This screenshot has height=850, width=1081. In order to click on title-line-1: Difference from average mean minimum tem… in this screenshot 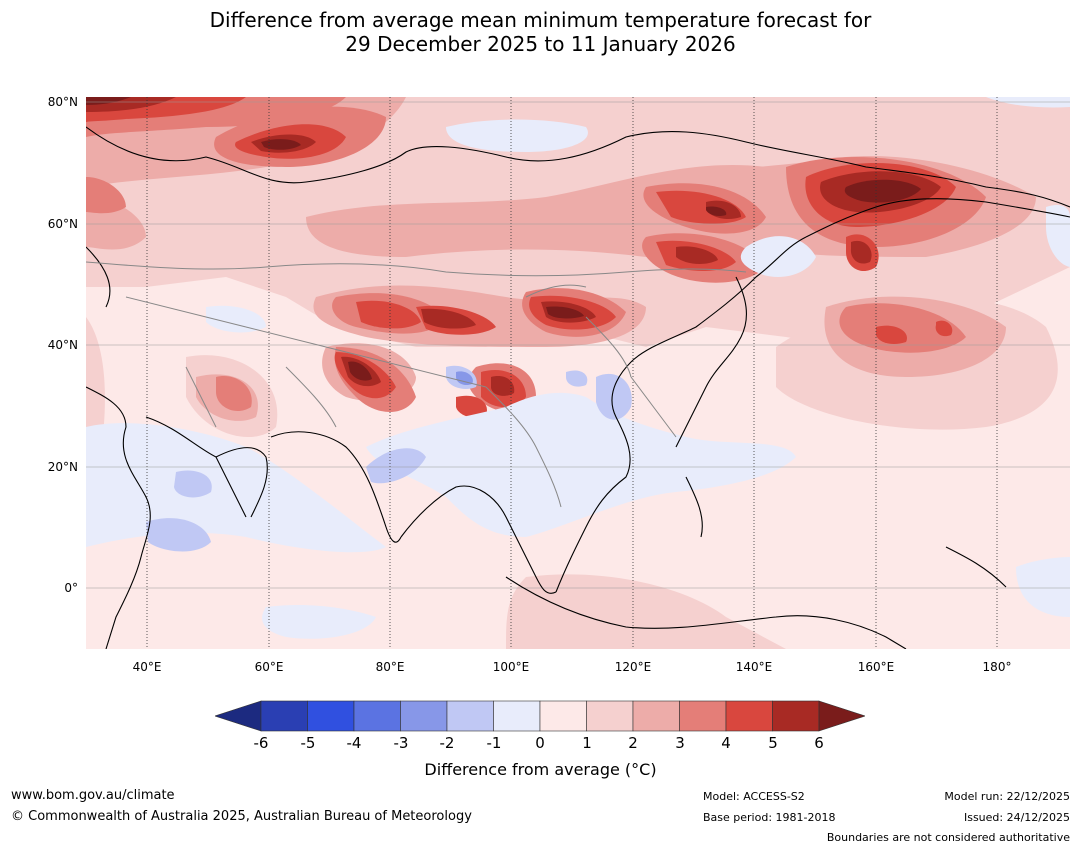, I will do `click(540, 20)`.